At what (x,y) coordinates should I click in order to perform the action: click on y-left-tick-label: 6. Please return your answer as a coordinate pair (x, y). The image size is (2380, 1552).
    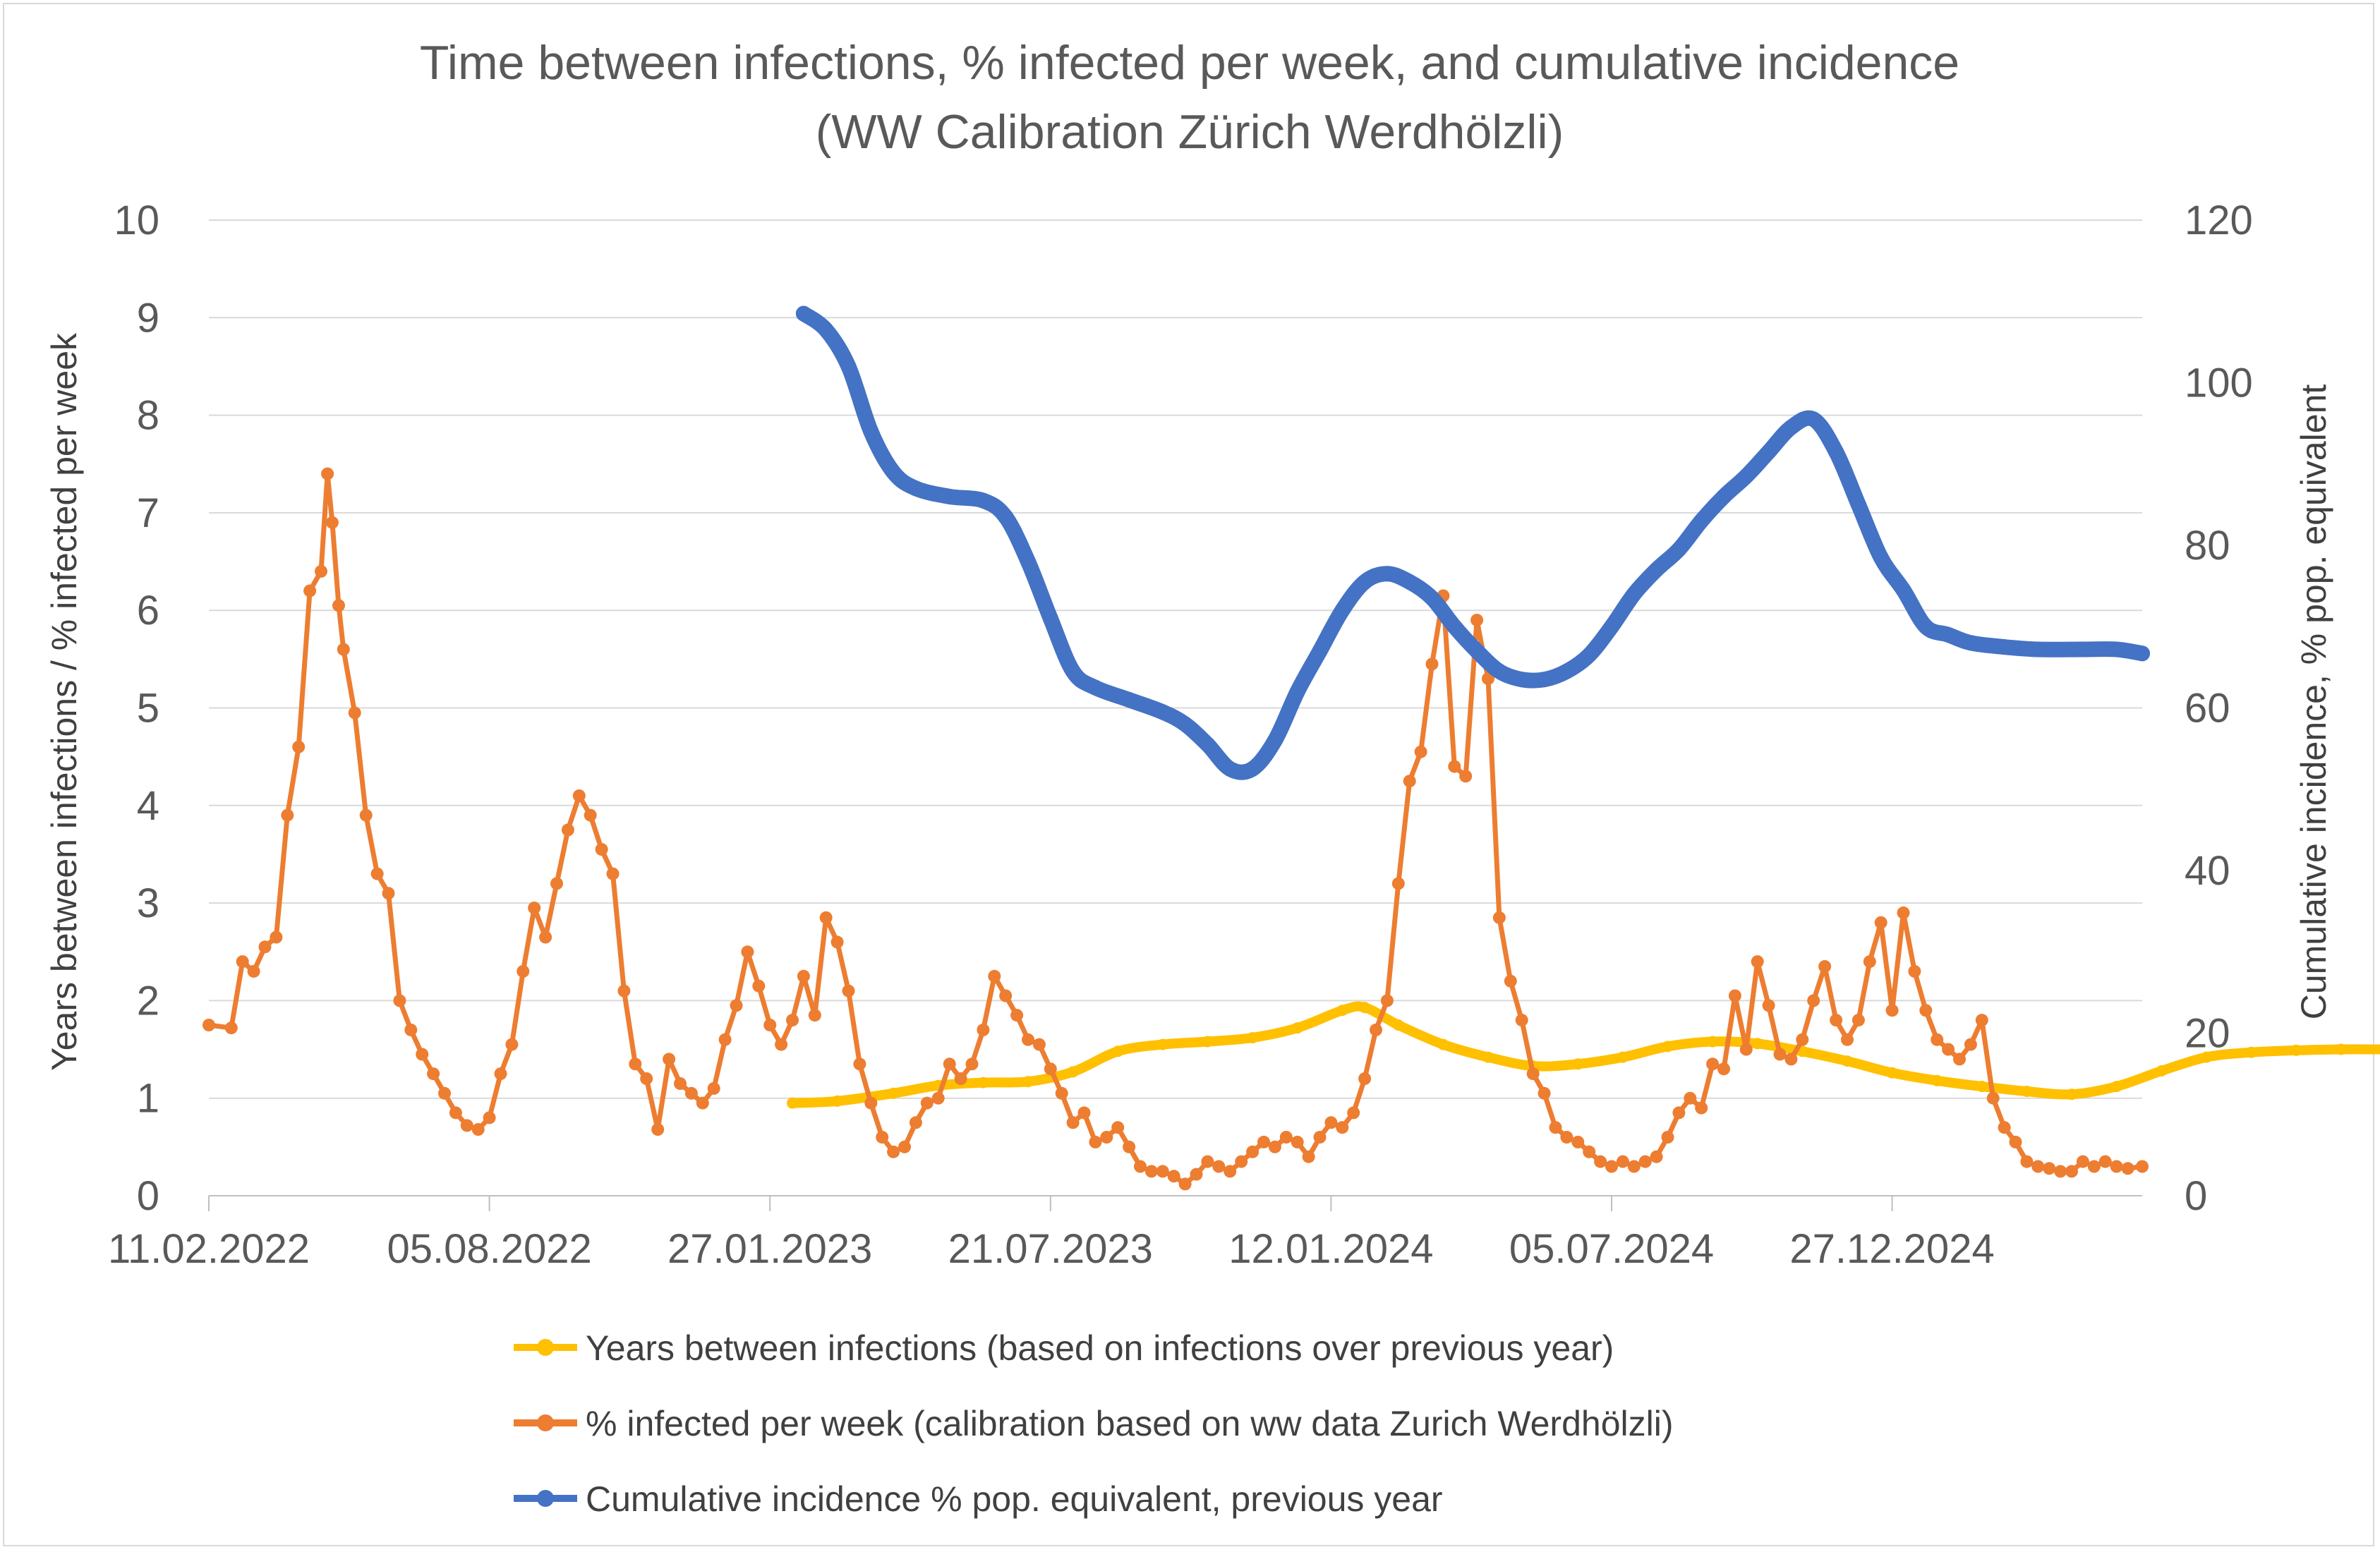
    Looking at the image, I should click on (148, 610).